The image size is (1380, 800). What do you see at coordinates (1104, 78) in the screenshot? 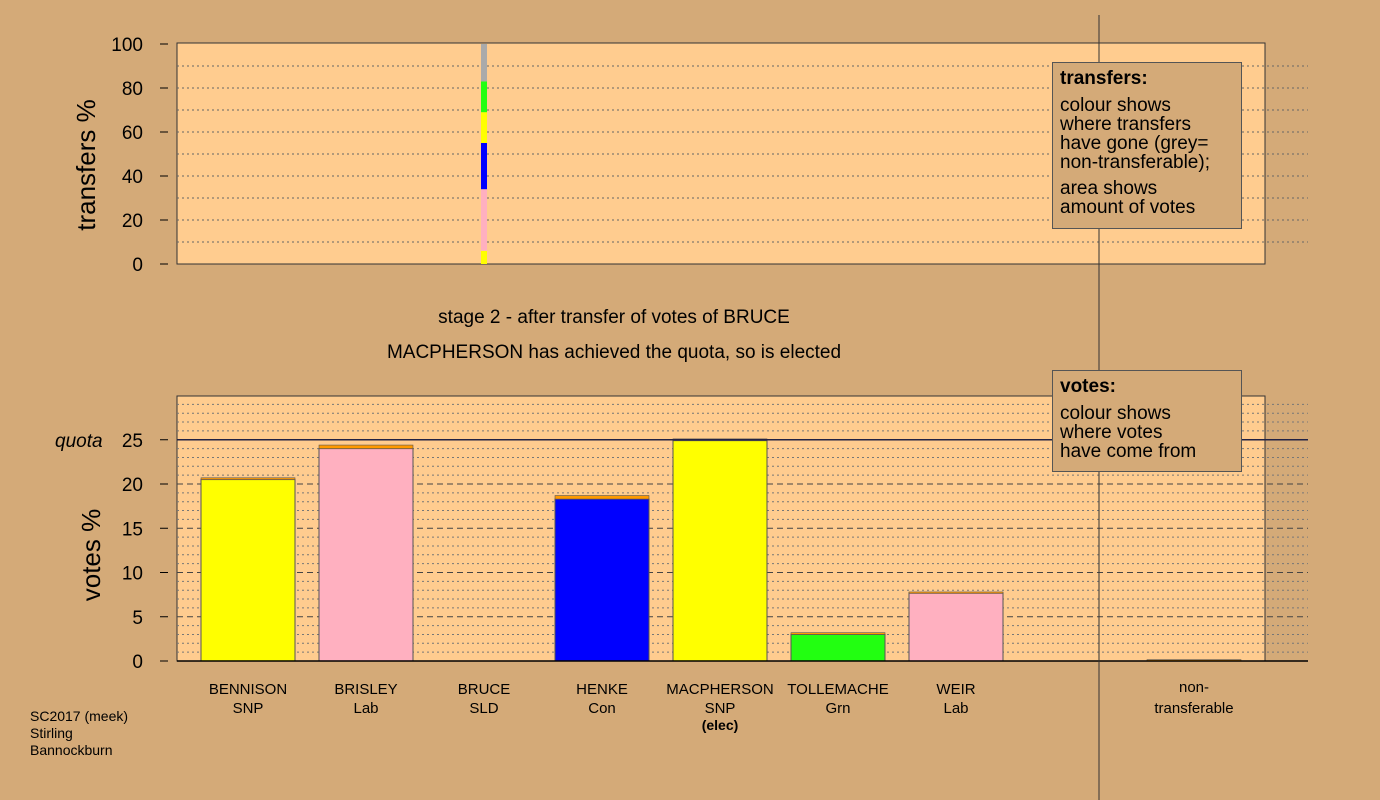
I see `transfers-legend-heading: transfers:` at bounding box center [1104, 78].